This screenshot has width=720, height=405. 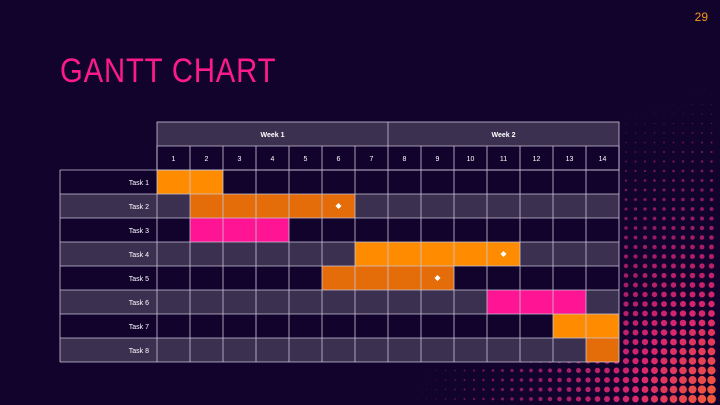 I want to click on day-header-label: 7, so click(x=372, y=159).